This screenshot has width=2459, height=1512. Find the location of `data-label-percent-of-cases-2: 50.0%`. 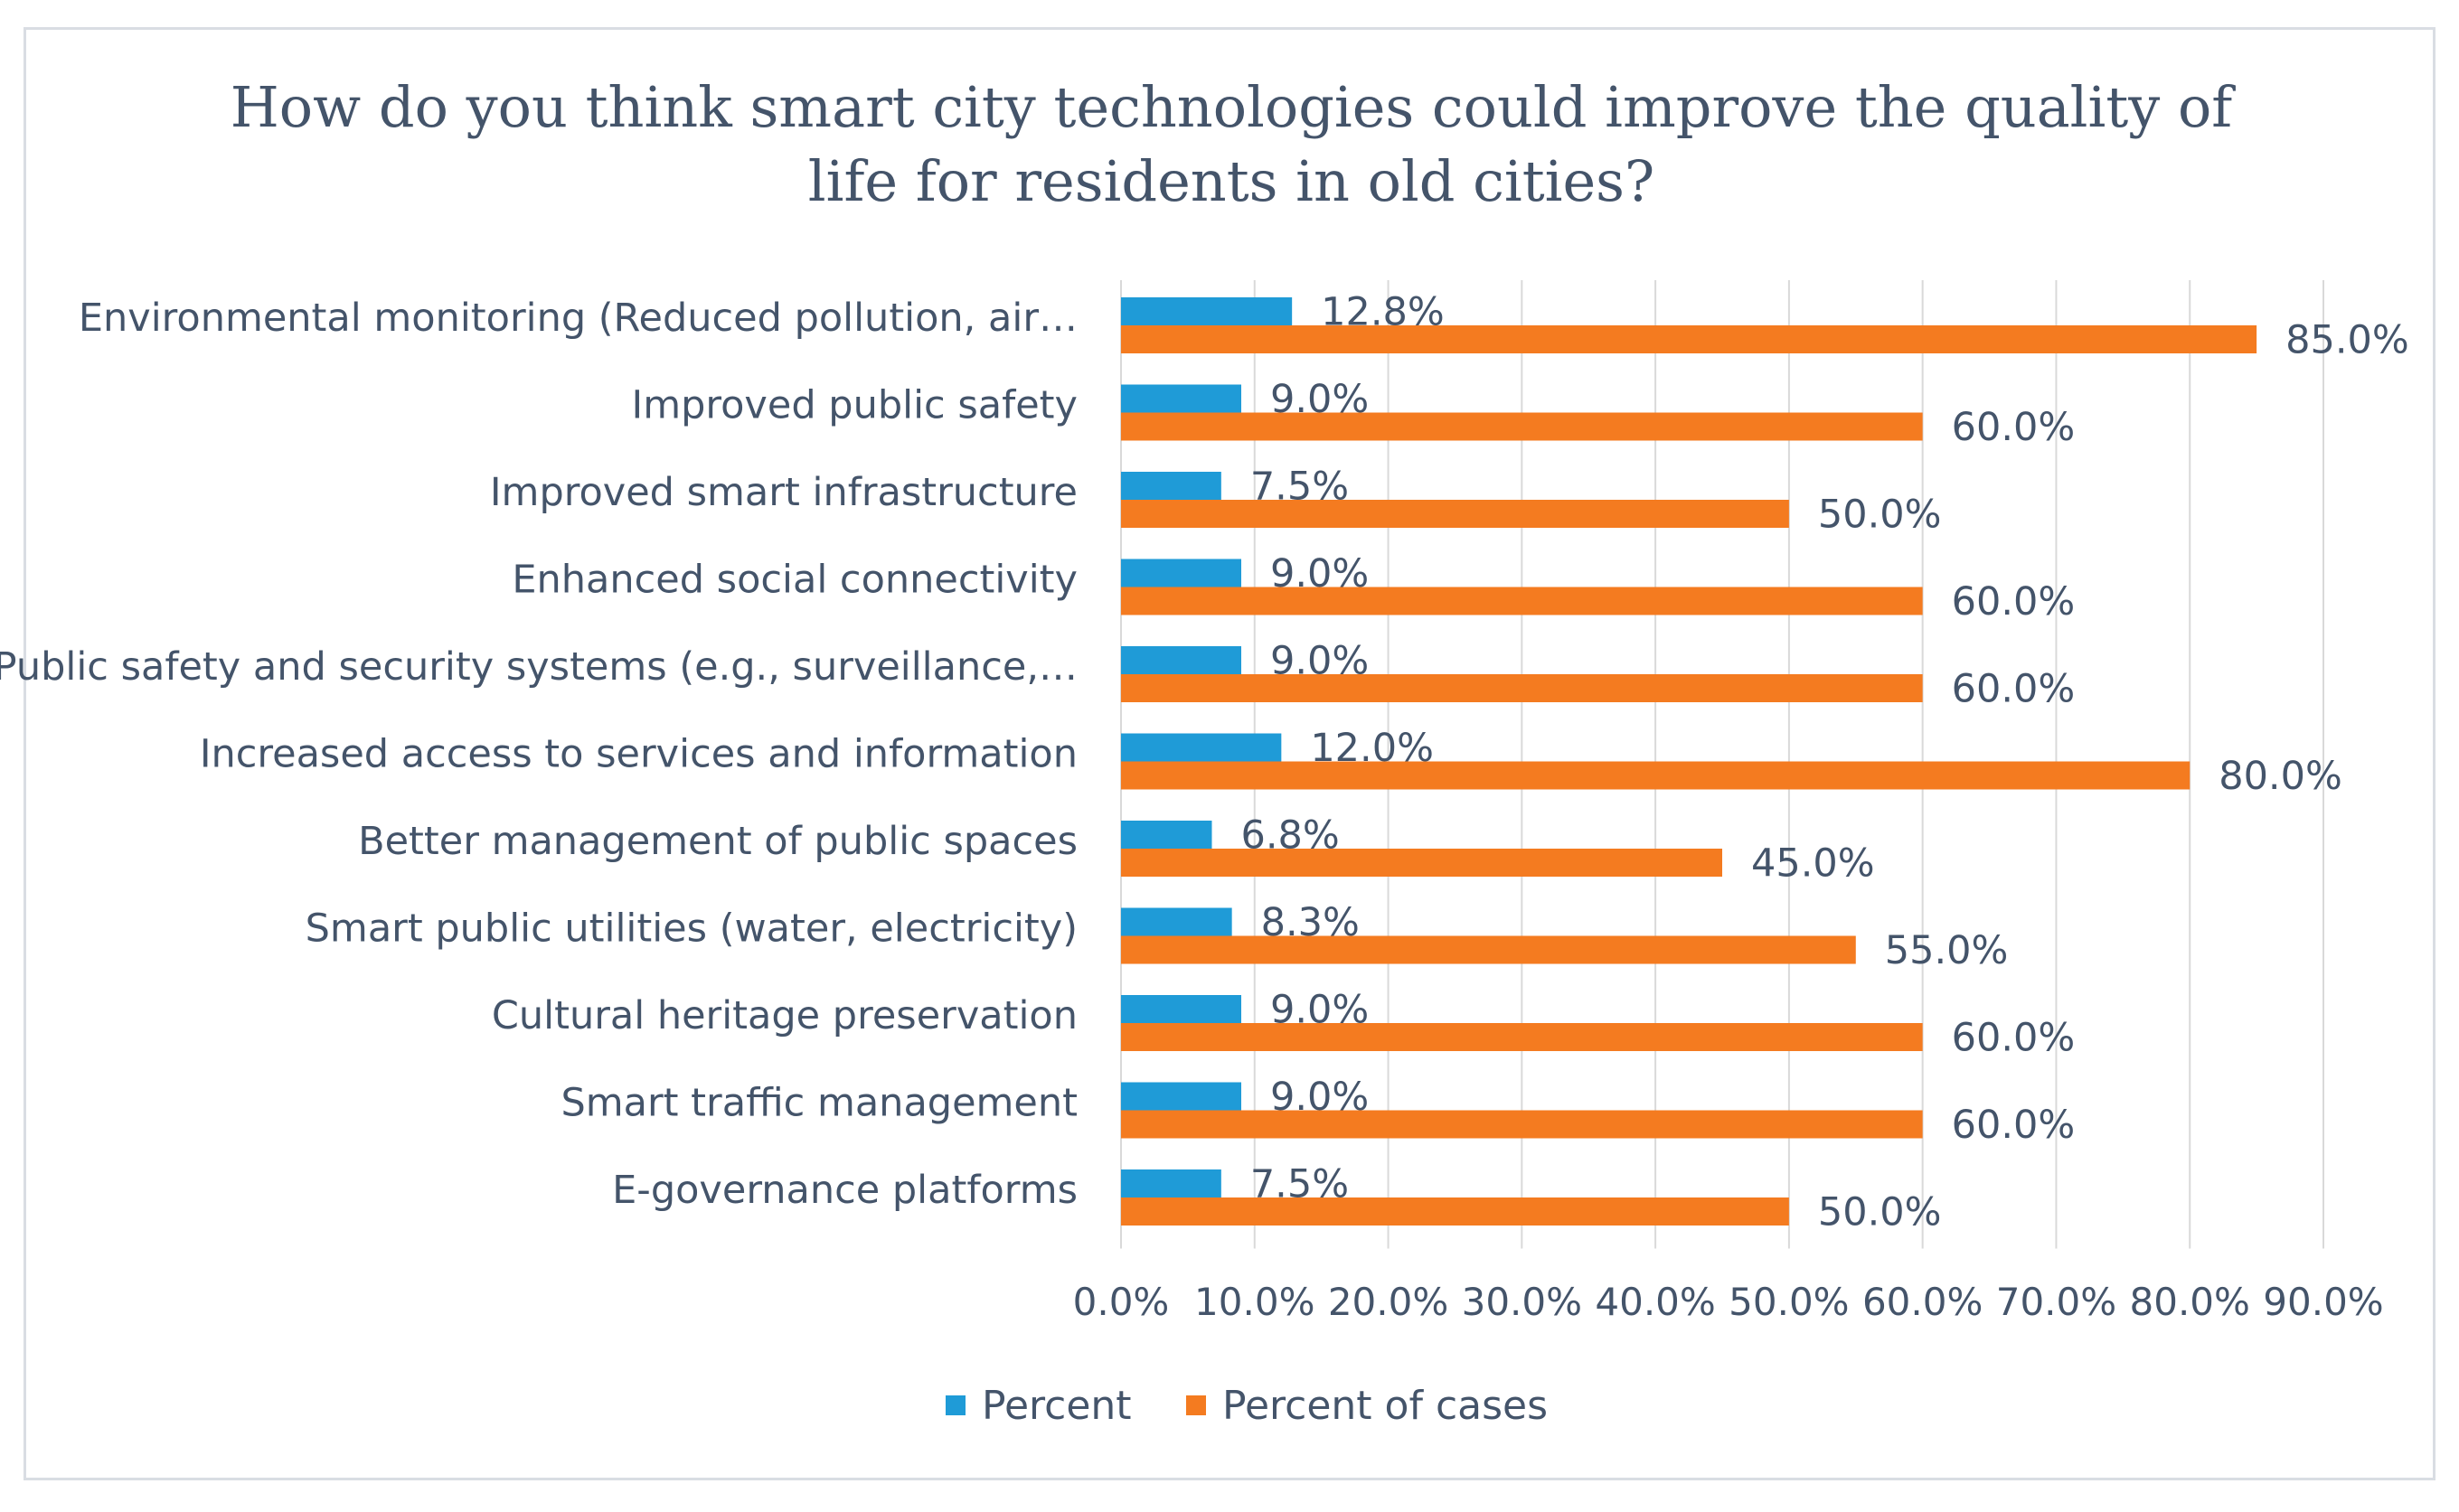

data-label-percent-of-cases-2: 50.0% is located at coordinates (1880, 515).